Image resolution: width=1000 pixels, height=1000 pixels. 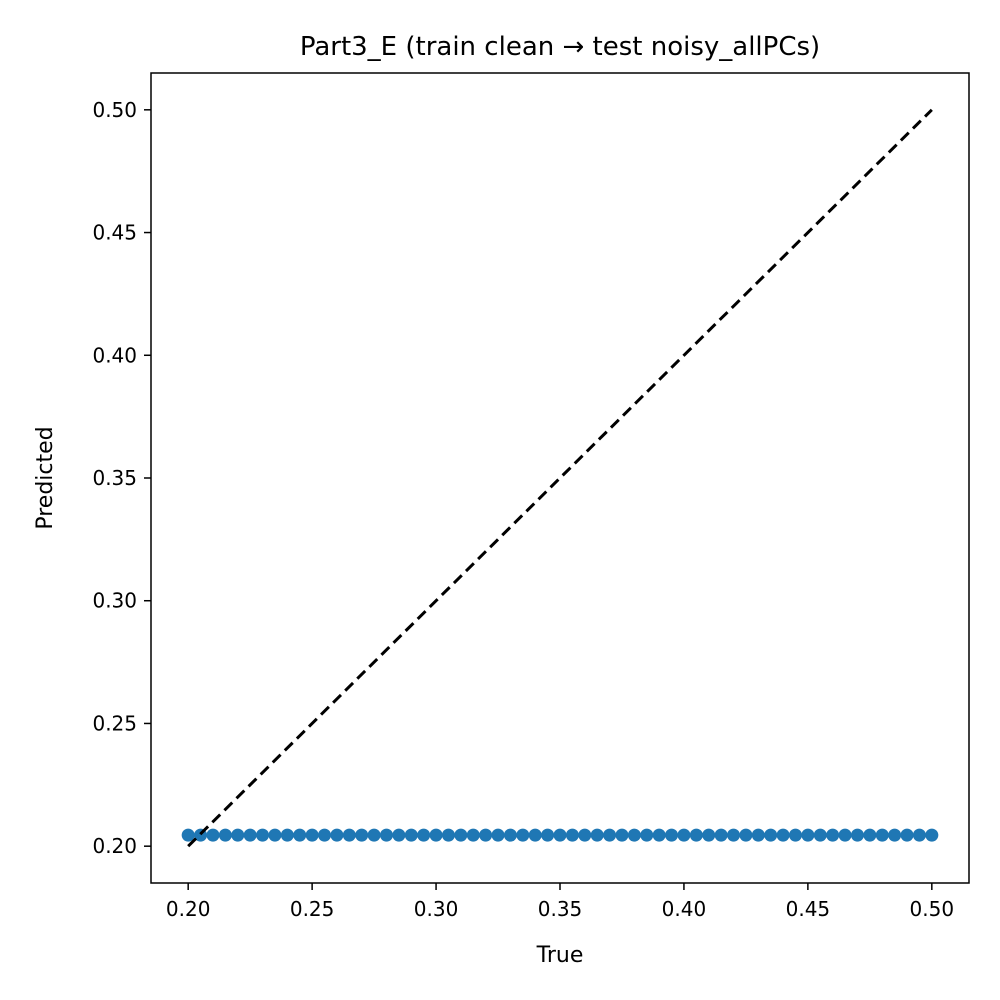 What do you see at coordinates (932, 909) in the screenshot?
I see `x-tick-label: 0.50` at bounding box center [932, 909].